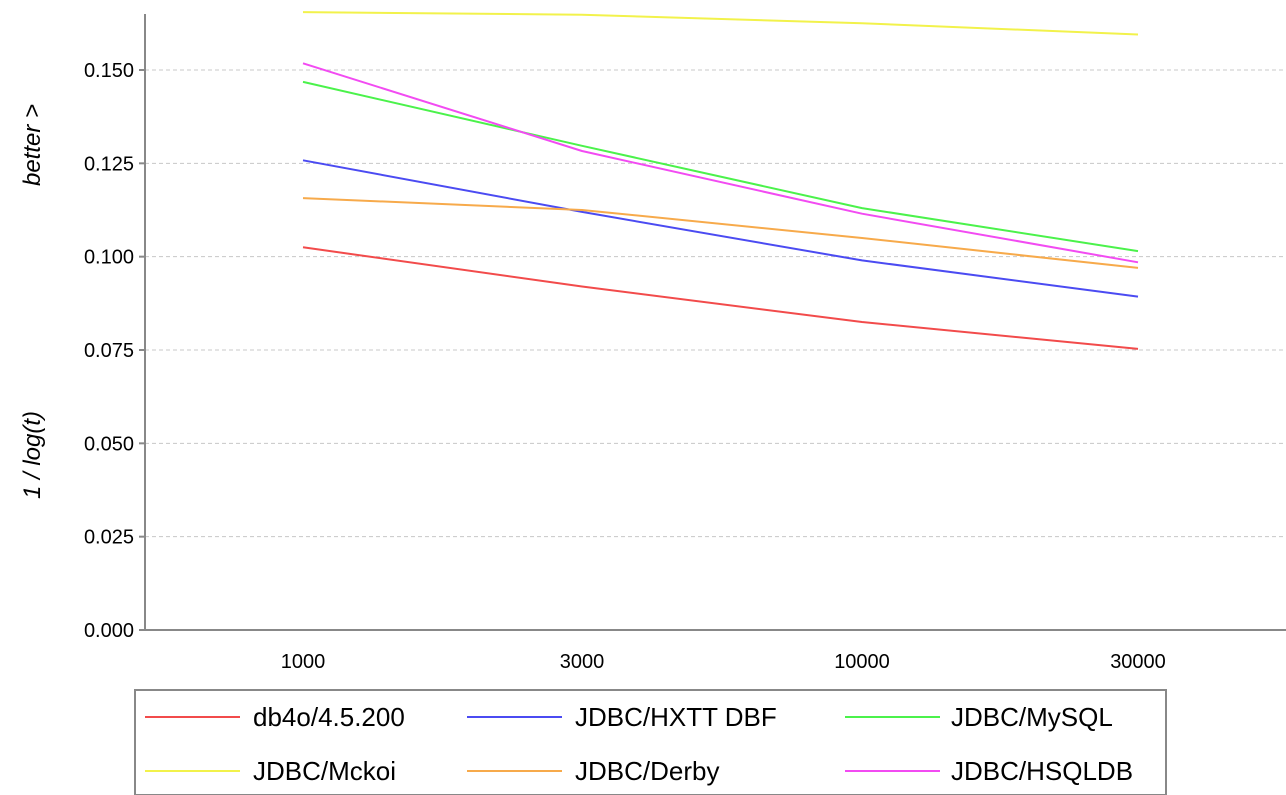 The height and width of the screenshot is (795, 1286). Describe the element at coordinates (582, 662) in the screenshot. I see `x-tick-label: 3000` at that location.